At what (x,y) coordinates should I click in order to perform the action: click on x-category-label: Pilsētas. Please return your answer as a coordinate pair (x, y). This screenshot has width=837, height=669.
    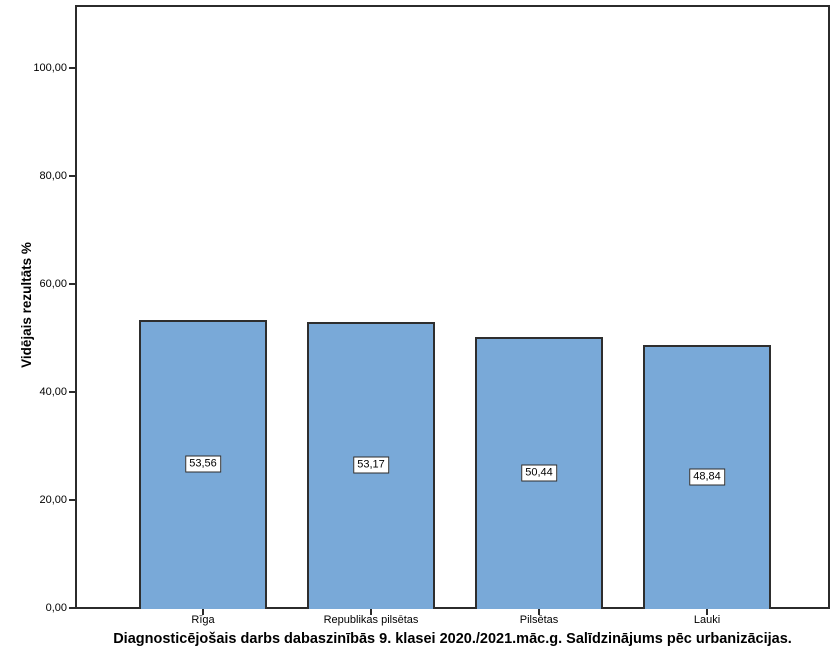
    Looking at the image, I should click on (539, 620).